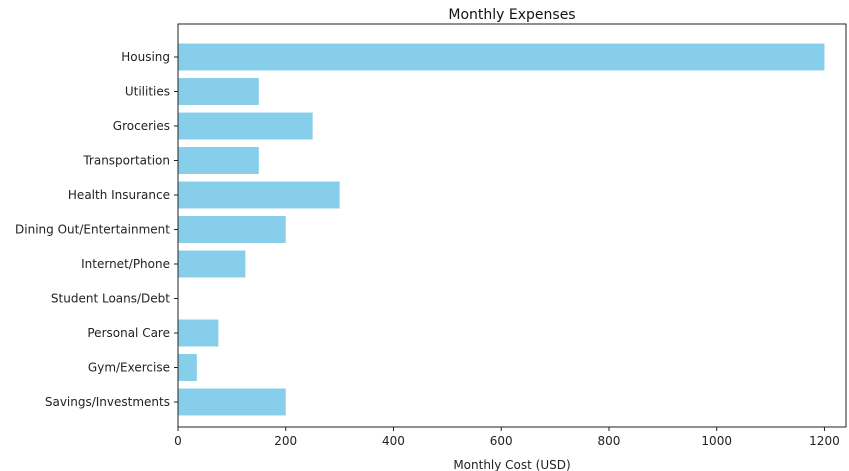 This screenshot has height=471, width=849. Describe the element at coordinates (145, 57) in the screenshot. I see `y-tick-label: Housing` at that location.